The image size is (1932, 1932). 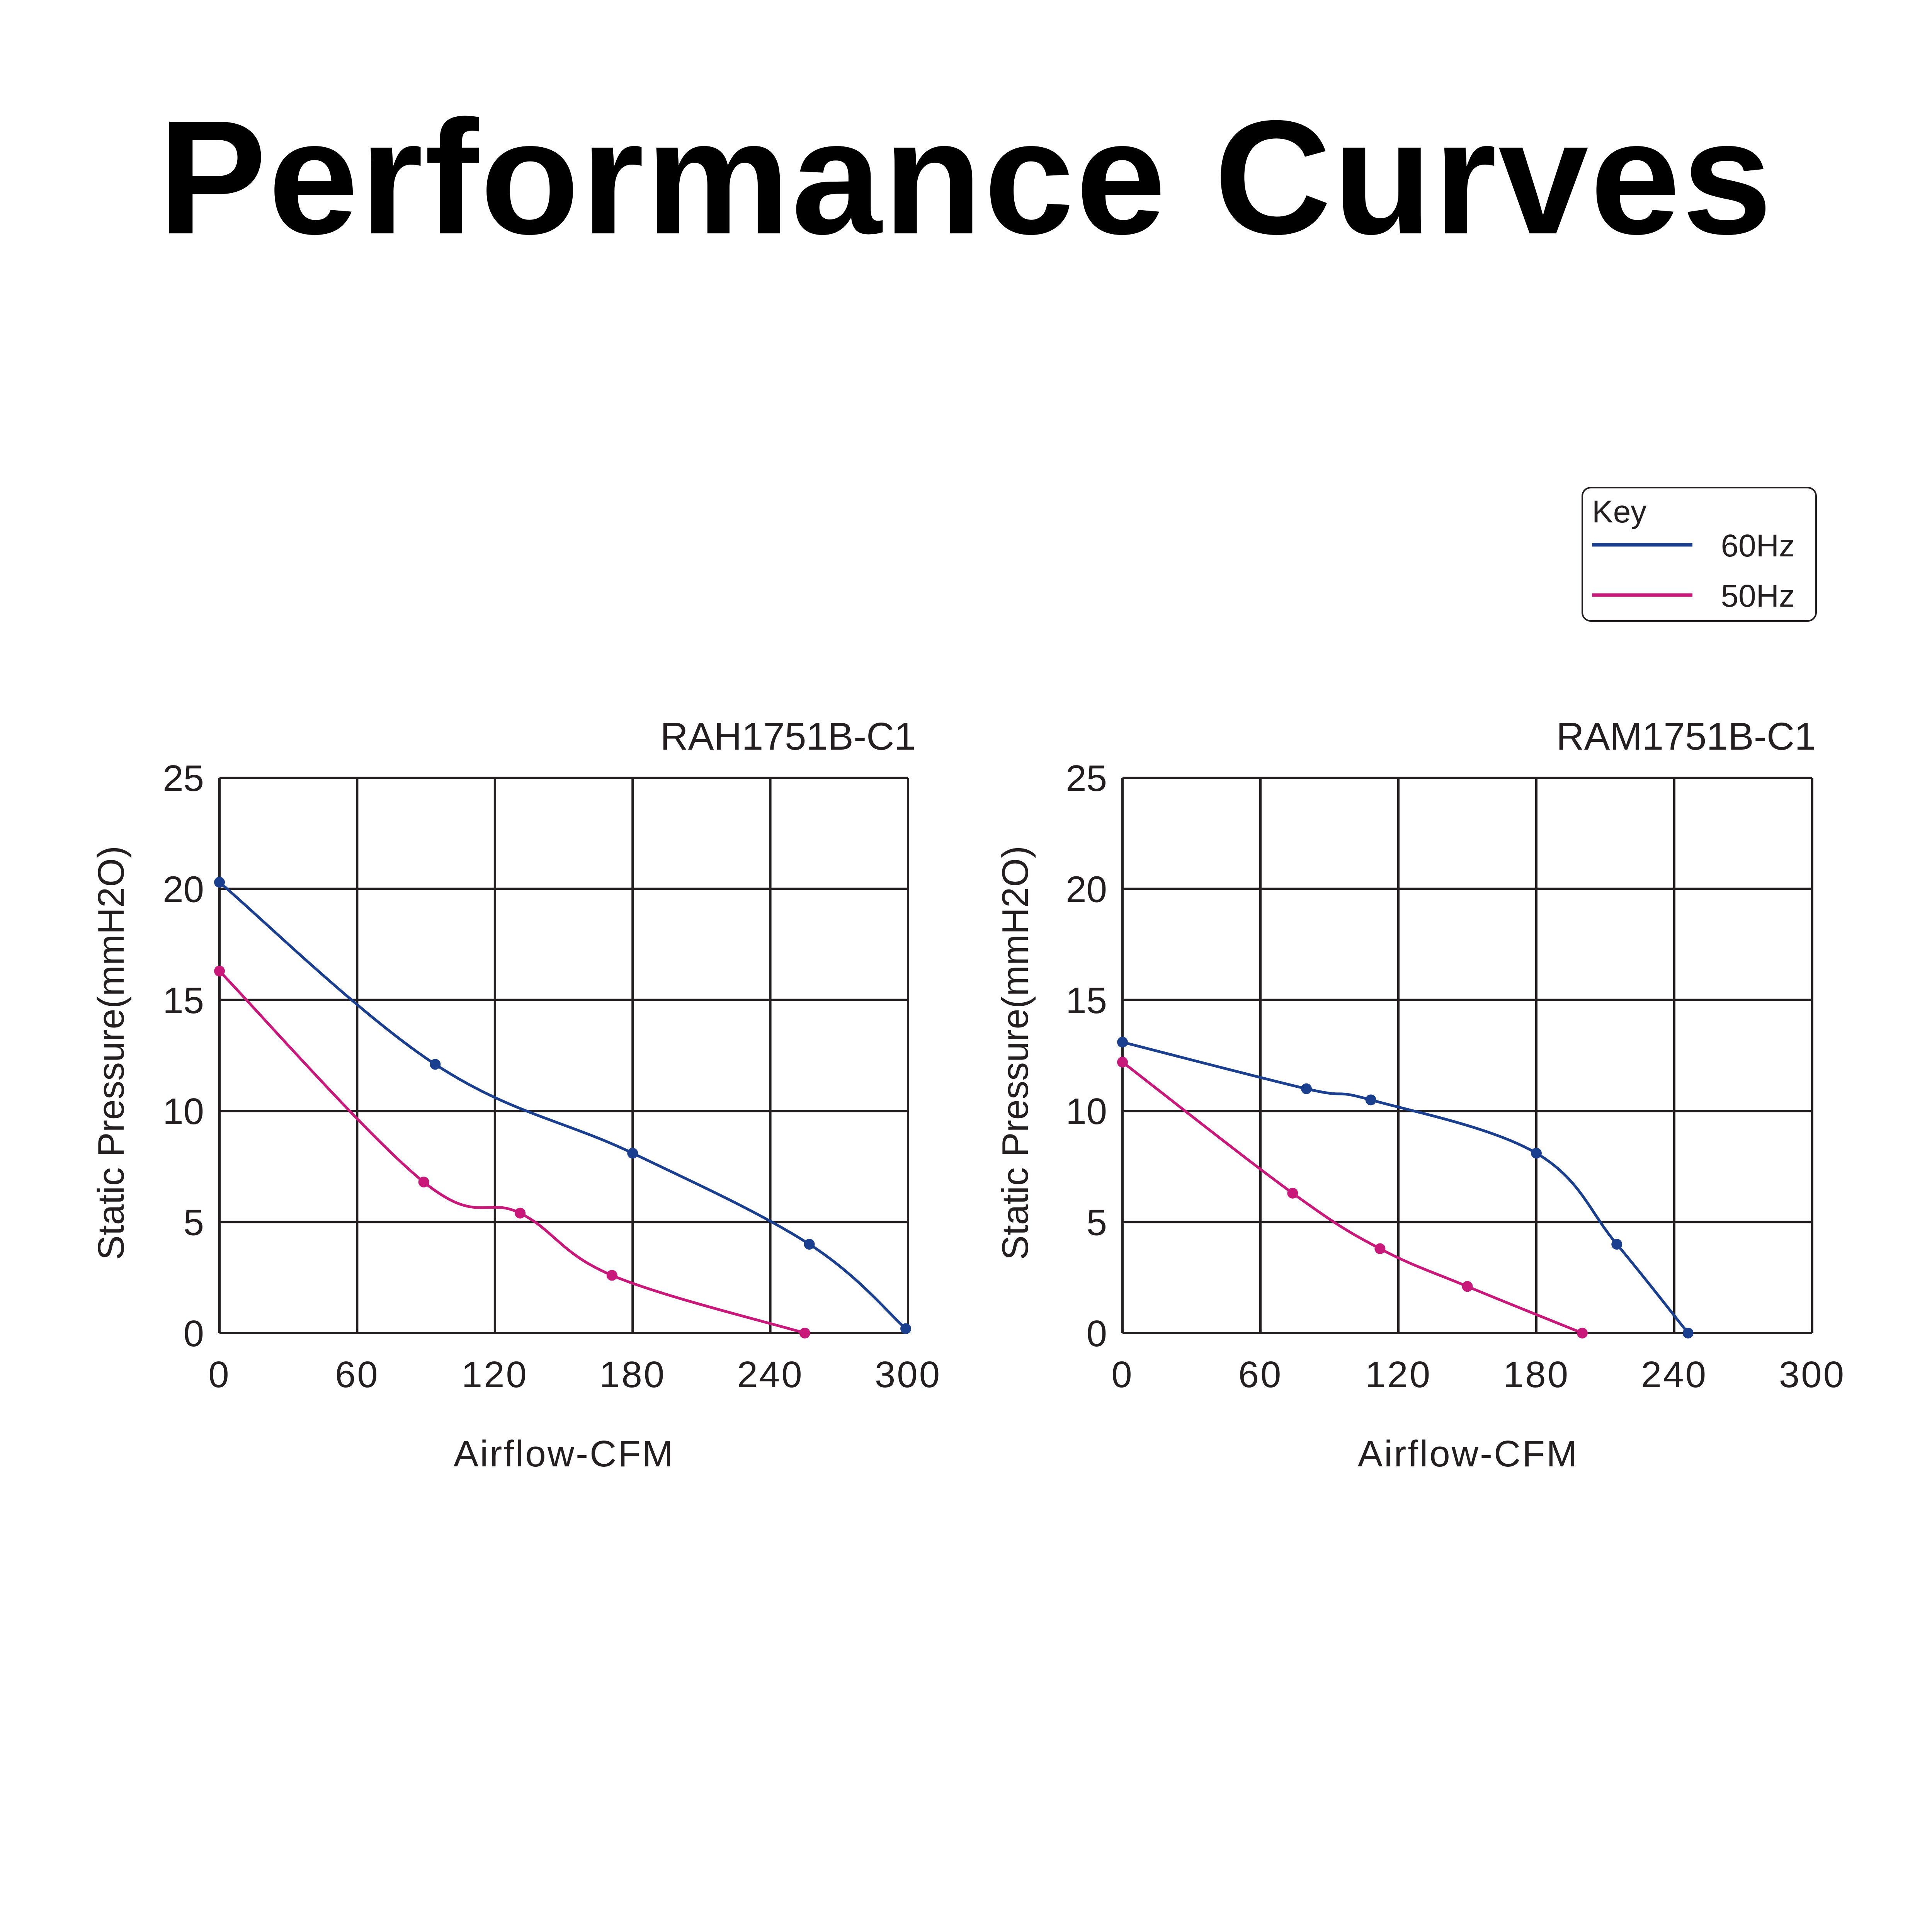 I want to click on legend-box, so click(x=1700, y=554).